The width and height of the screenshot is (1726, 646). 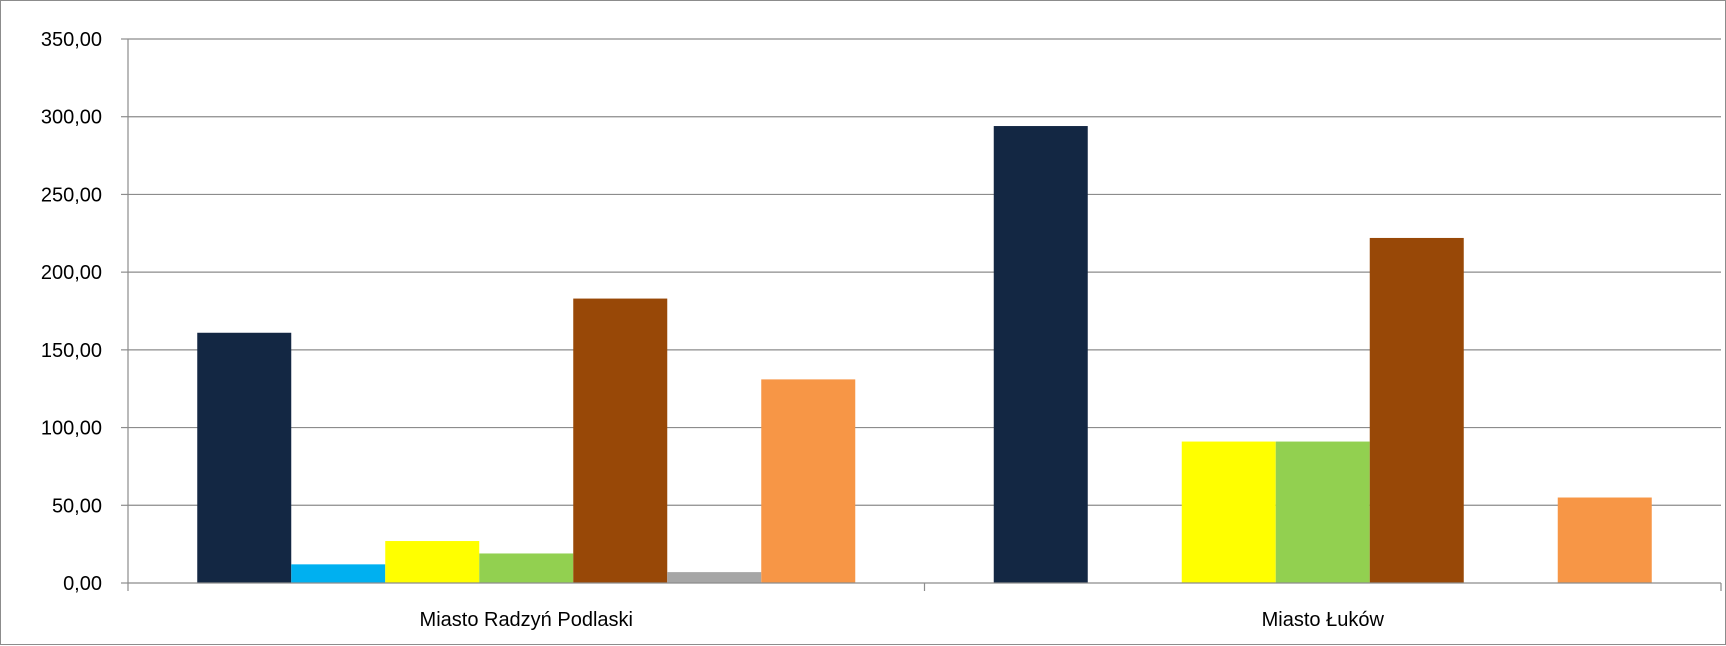 What do you see at coordinates (71, 195) in the screenshot?
I see `y-tick-label: 250,00` at bounding box center [71, 195].